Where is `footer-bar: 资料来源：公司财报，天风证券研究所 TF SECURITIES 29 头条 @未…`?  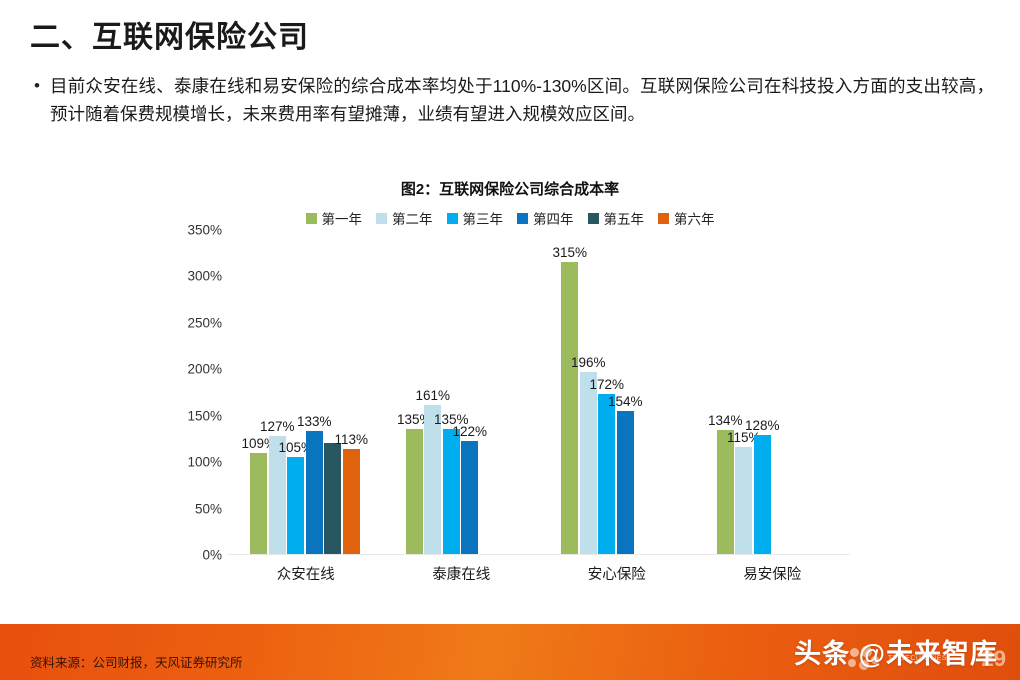
footer-bar: 资料来源：公司财报，天风证券研究所 TF SECURITIES 29 头条 @未… is located at coordinates (510, 652).